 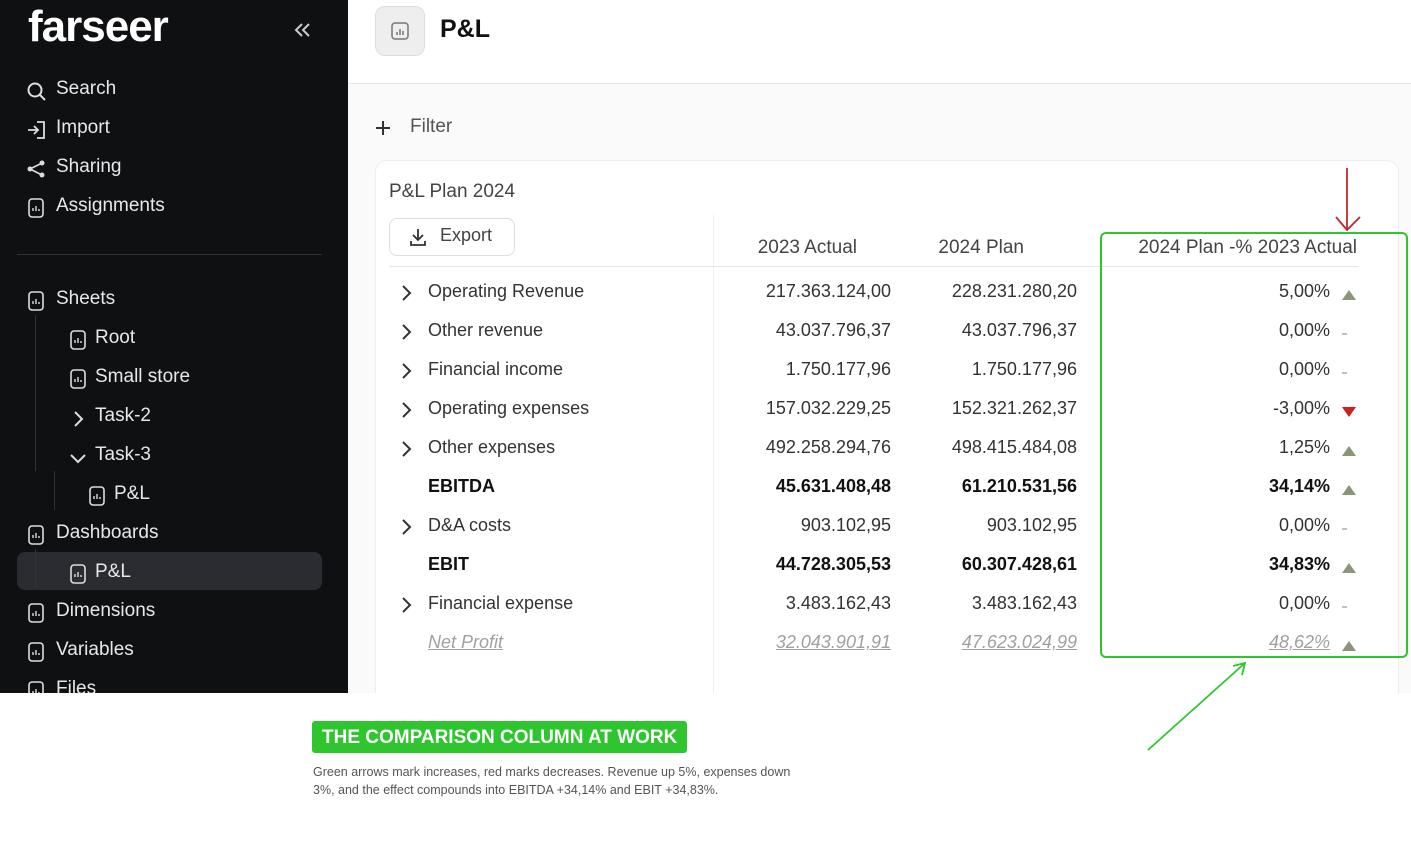 What do you see at coordinates (1019, 486) in the screenshot?
I see `cell-plan: 61.210.531,56` at bounding box center [1019, 486].